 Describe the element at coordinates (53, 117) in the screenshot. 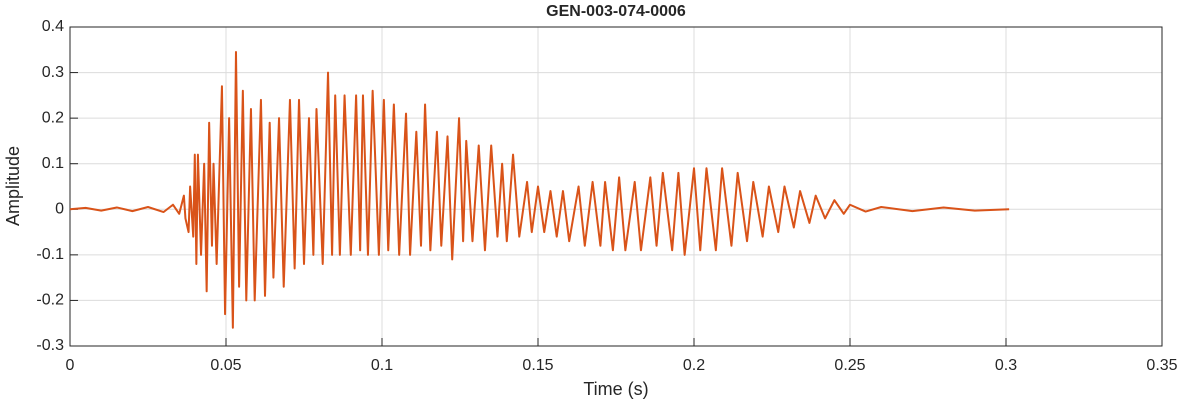

I see `y-tick-label: 0.2` at that location.